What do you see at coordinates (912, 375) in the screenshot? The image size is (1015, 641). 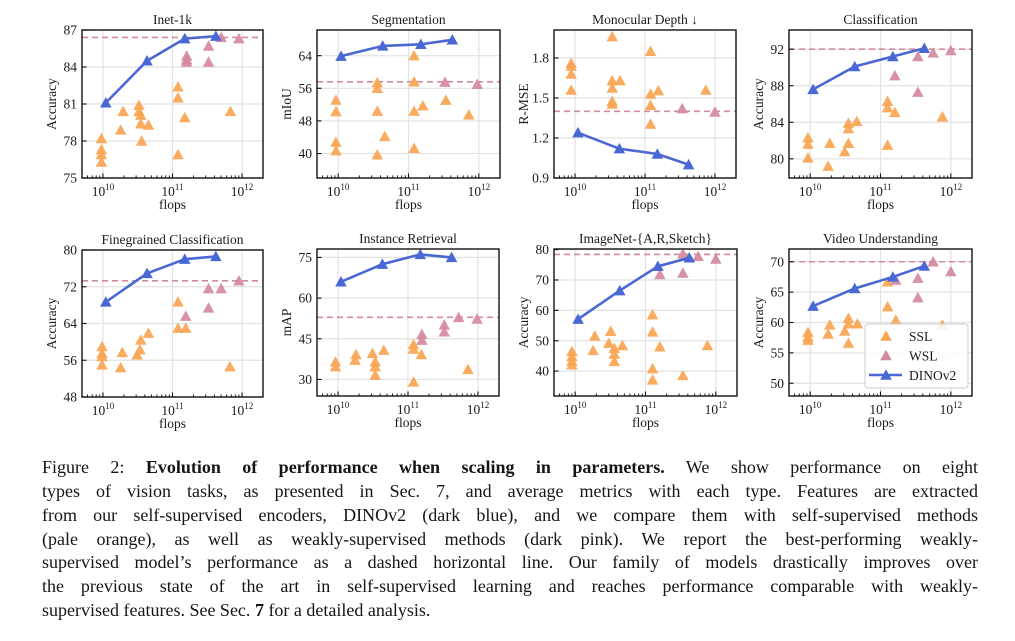 I see `legend-entry-dinov2: DINOv2` at bounding box center [912, 375].